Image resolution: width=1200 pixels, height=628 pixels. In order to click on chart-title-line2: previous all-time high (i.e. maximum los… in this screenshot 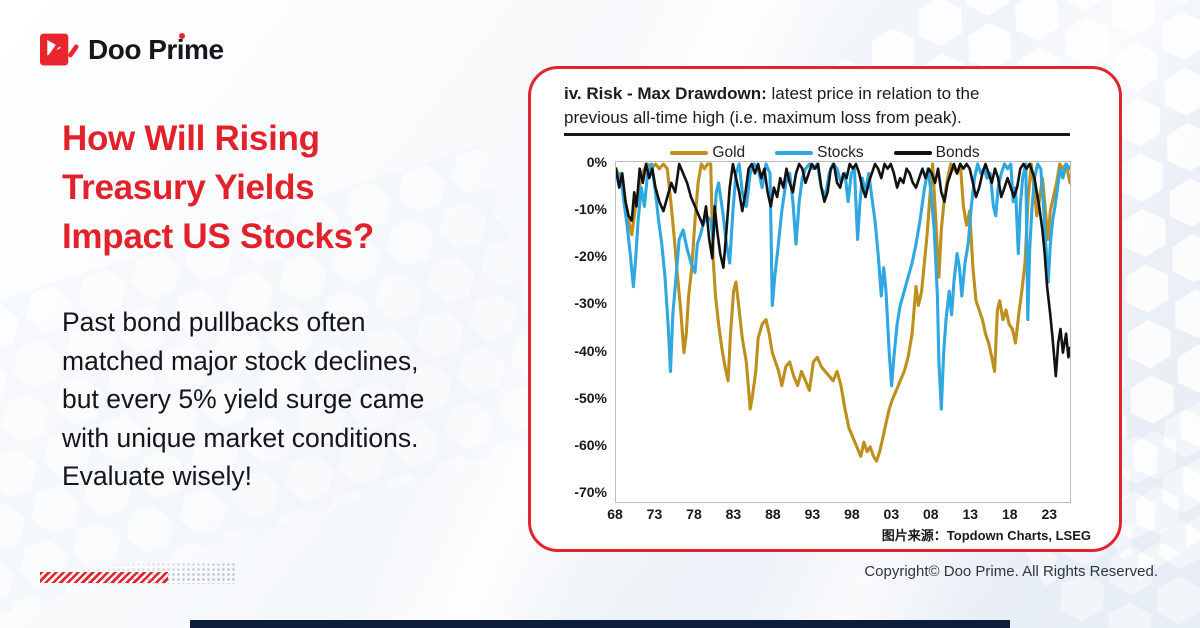, I will do `click(763, 117)`.